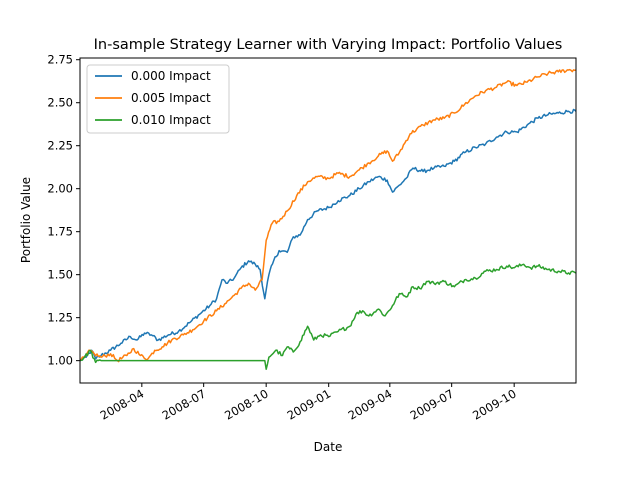  What do you see at coordinates (26, 220) in the screenshot?
I see `y-axis-label: Portfolio Value` at bounding box center [26, 220].